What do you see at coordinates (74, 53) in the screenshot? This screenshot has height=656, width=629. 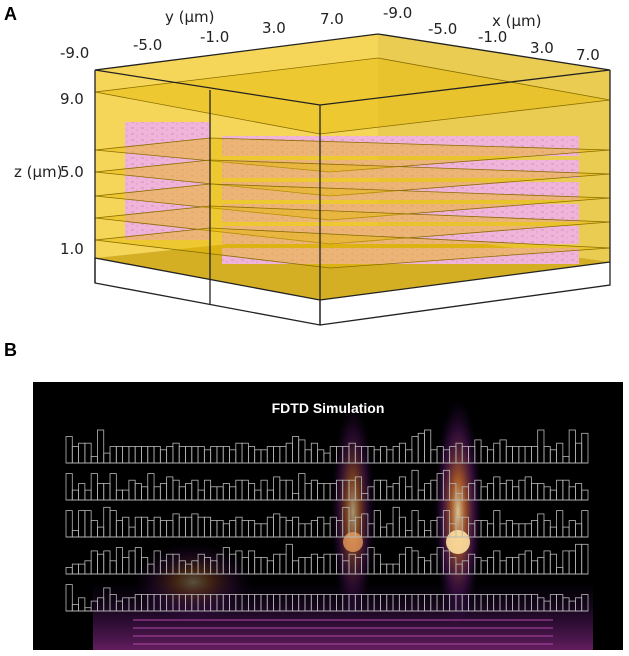 I see `y-tick: -9.0` at bounding box center [74, 53].